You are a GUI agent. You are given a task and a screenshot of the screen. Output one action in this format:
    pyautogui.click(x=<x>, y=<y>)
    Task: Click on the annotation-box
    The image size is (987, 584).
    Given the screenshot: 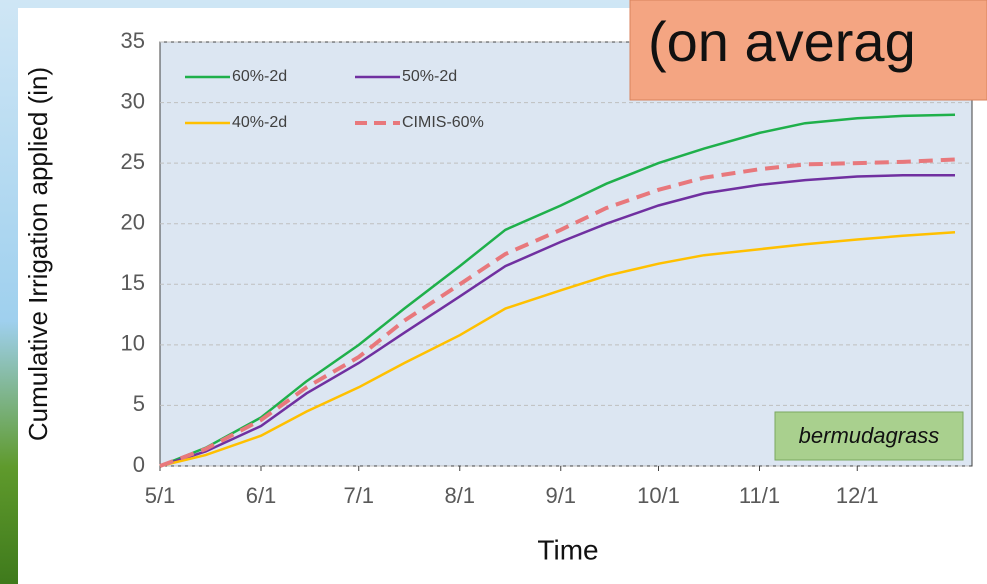 What is the action you would take?
    pyautogui.click(x=869, y=436)
    